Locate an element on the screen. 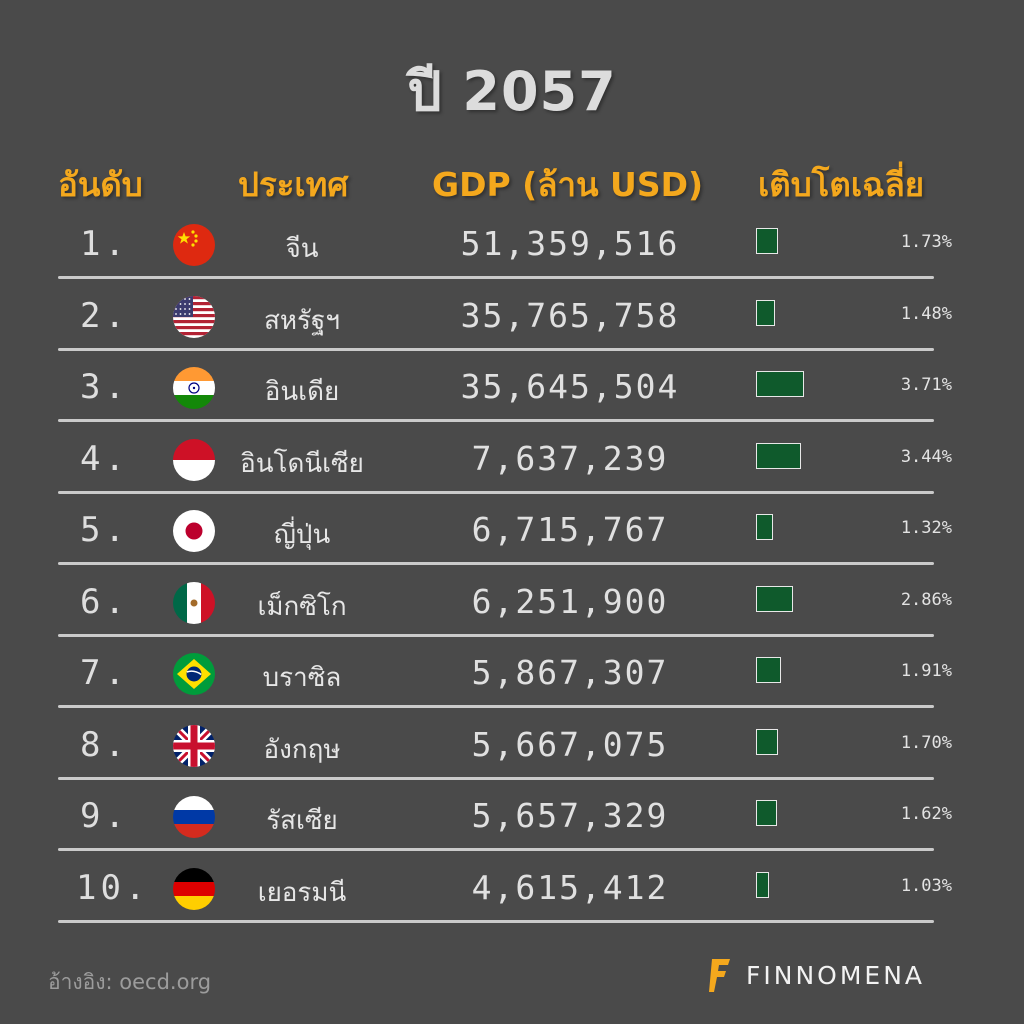  table-row: 9. รัสเซีย 5,657,329 1.62% is located at coordinates (512, 826).